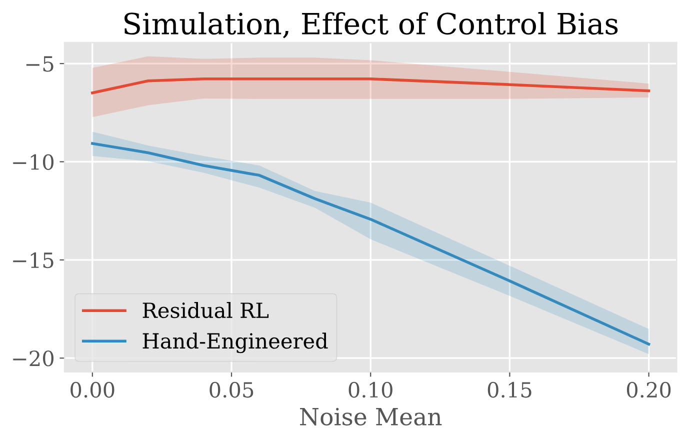  What do you see at coordinates (371, 417) in the screenshot?
I see `x-axis-title: Noise Mean` at bounding box center [371, 417].